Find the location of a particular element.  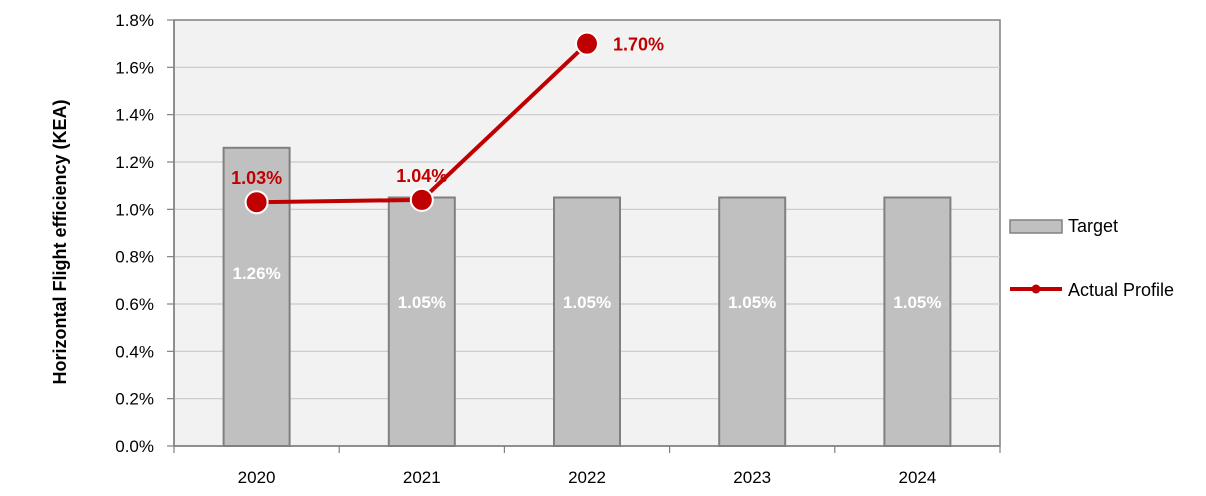

actual-profile-label: 1.04% is located at coordinates (421, 176).